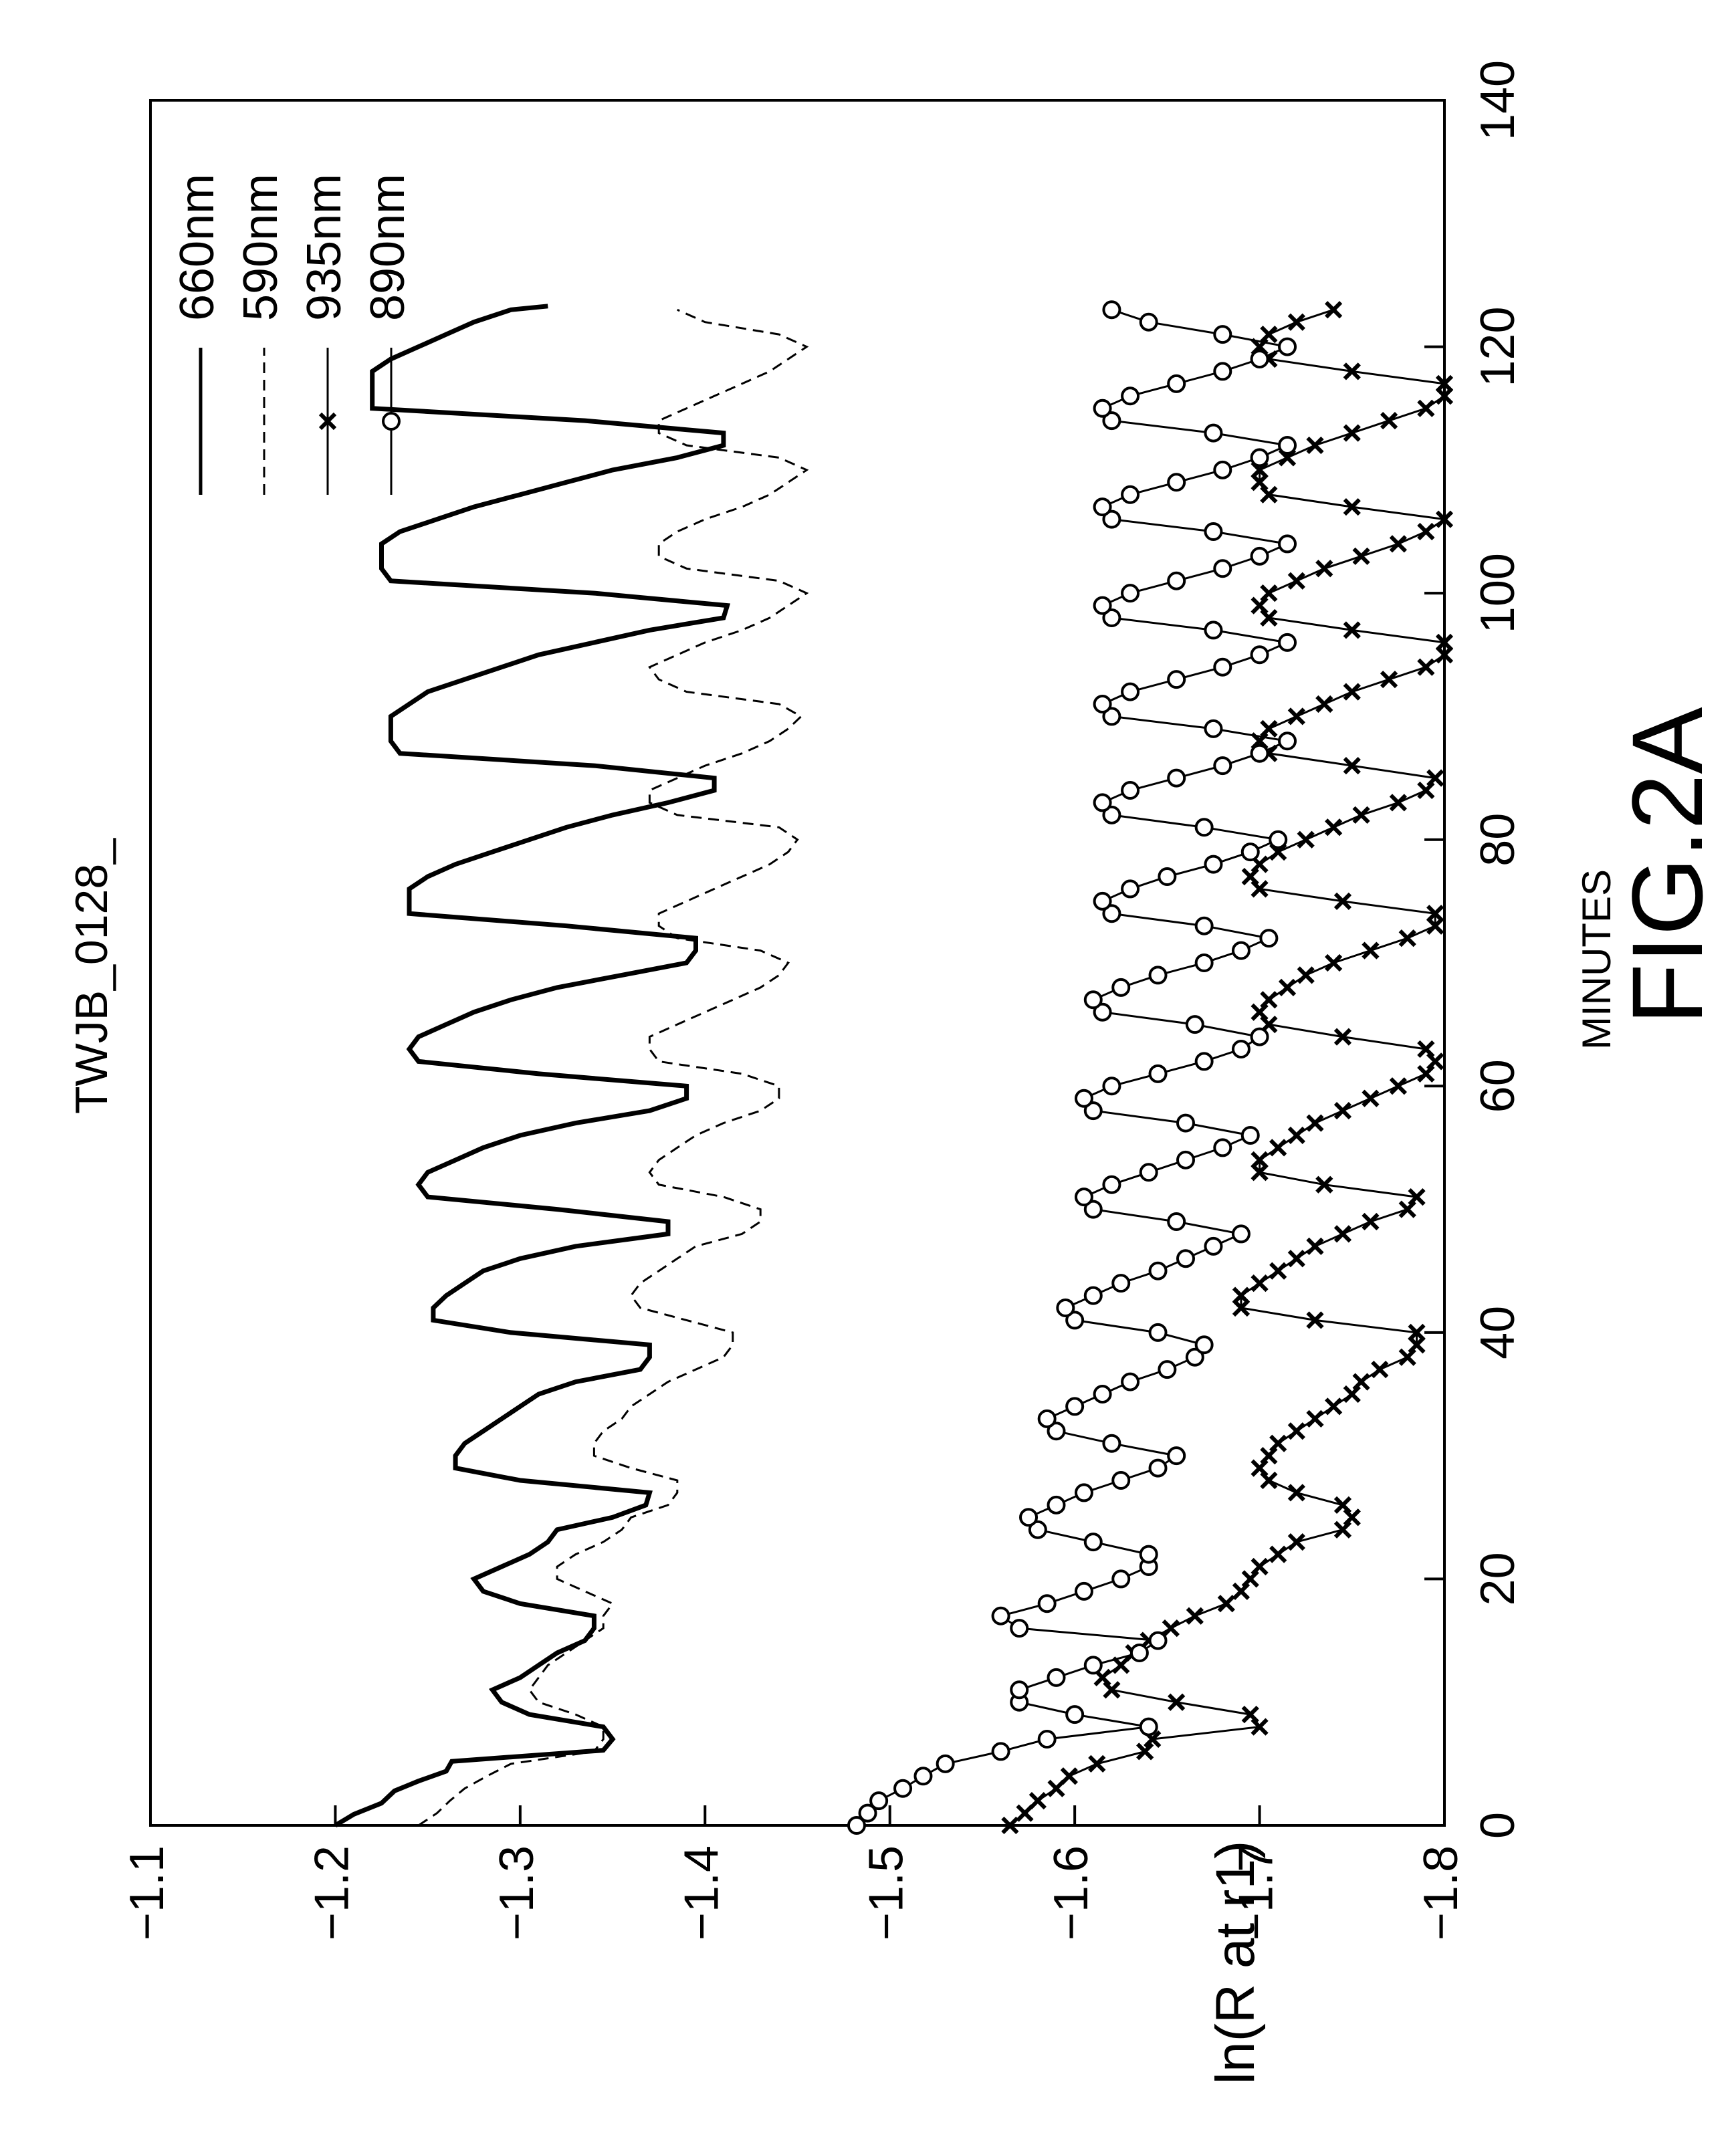 Image resolution: width=1736 pixels, height=2137 pixels. I want to click on legend-label: 890nm, so click(388, 247).